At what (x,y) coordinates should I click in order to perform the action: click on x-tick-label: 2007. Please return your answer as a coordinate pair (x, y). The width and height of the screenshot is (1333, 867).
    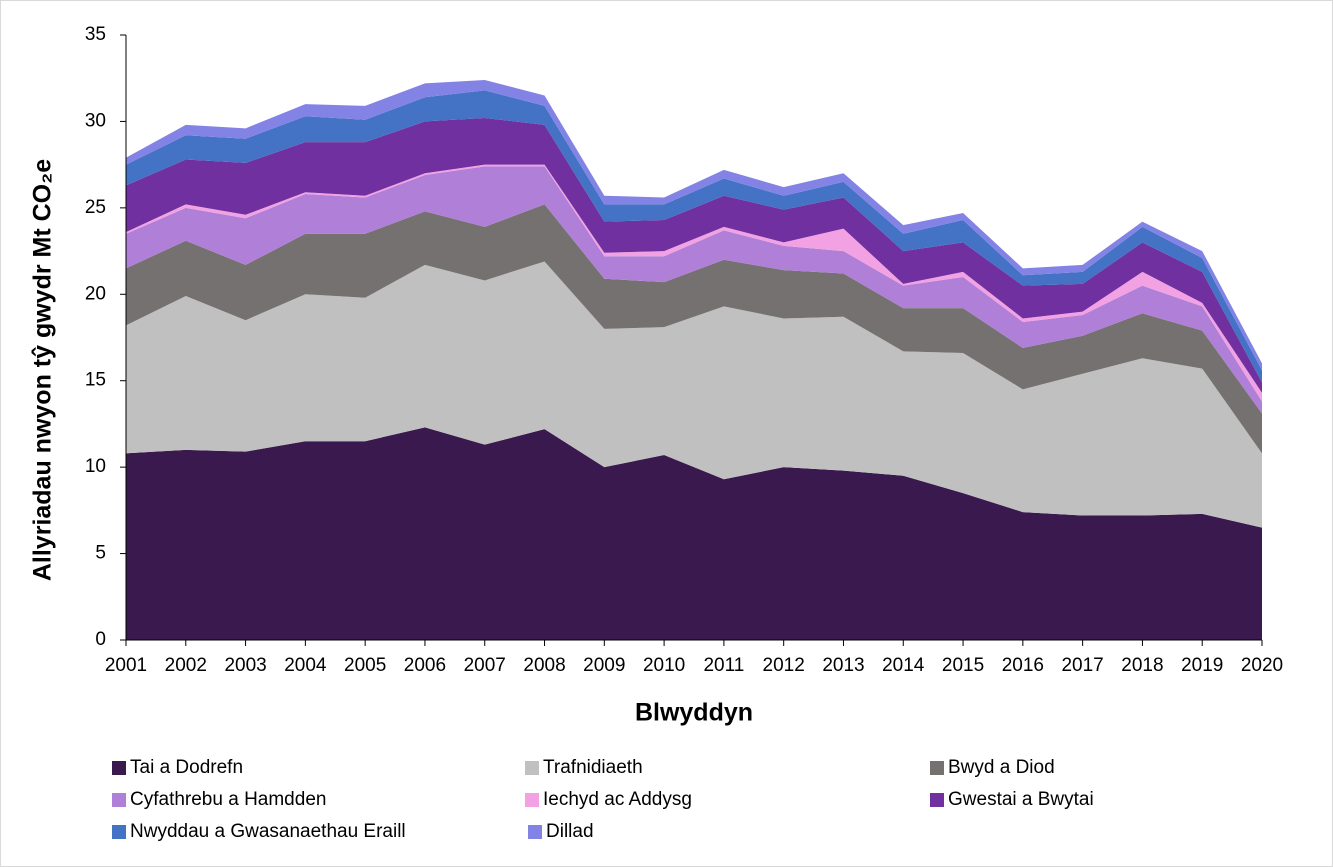
    Looking at the image, I should click on (485, 665).